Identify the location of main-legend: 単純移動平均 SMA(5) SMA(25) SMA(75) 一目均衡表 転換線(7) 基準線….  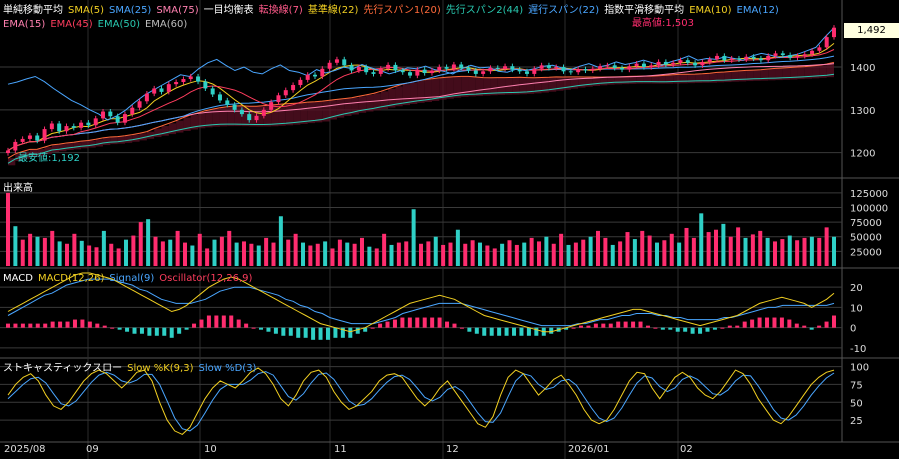
(418, 18).